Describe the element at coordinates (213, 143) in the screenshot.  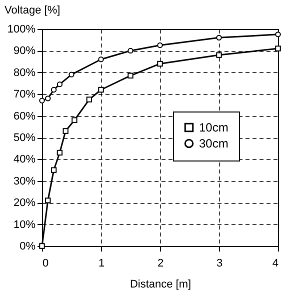
I see `legend-label: 30cm` at that location.